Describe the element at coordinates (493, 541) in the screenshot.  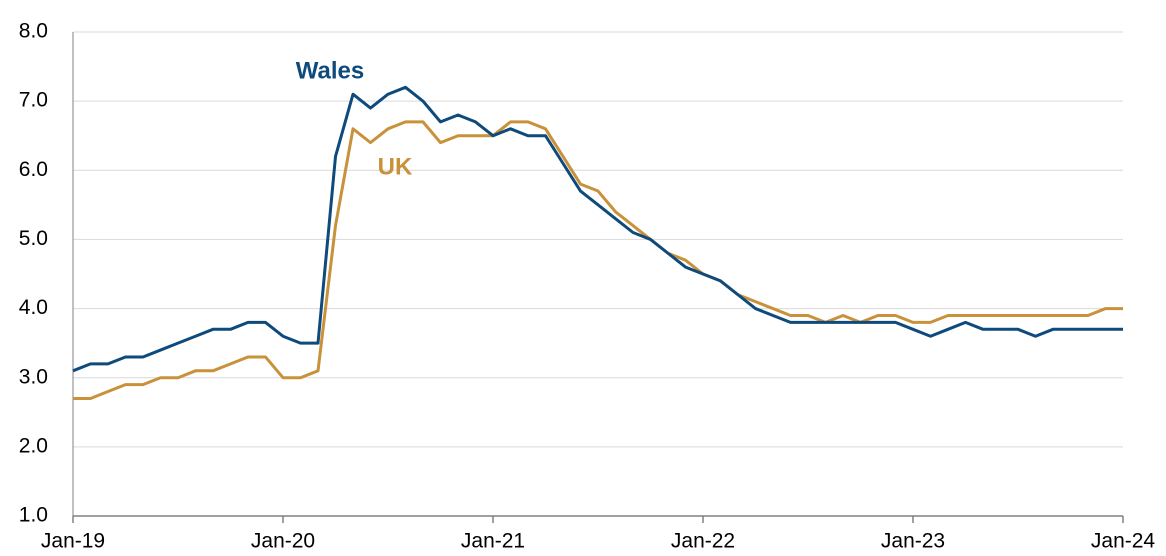
I see `x-tick-label: Jan-21` at that location.